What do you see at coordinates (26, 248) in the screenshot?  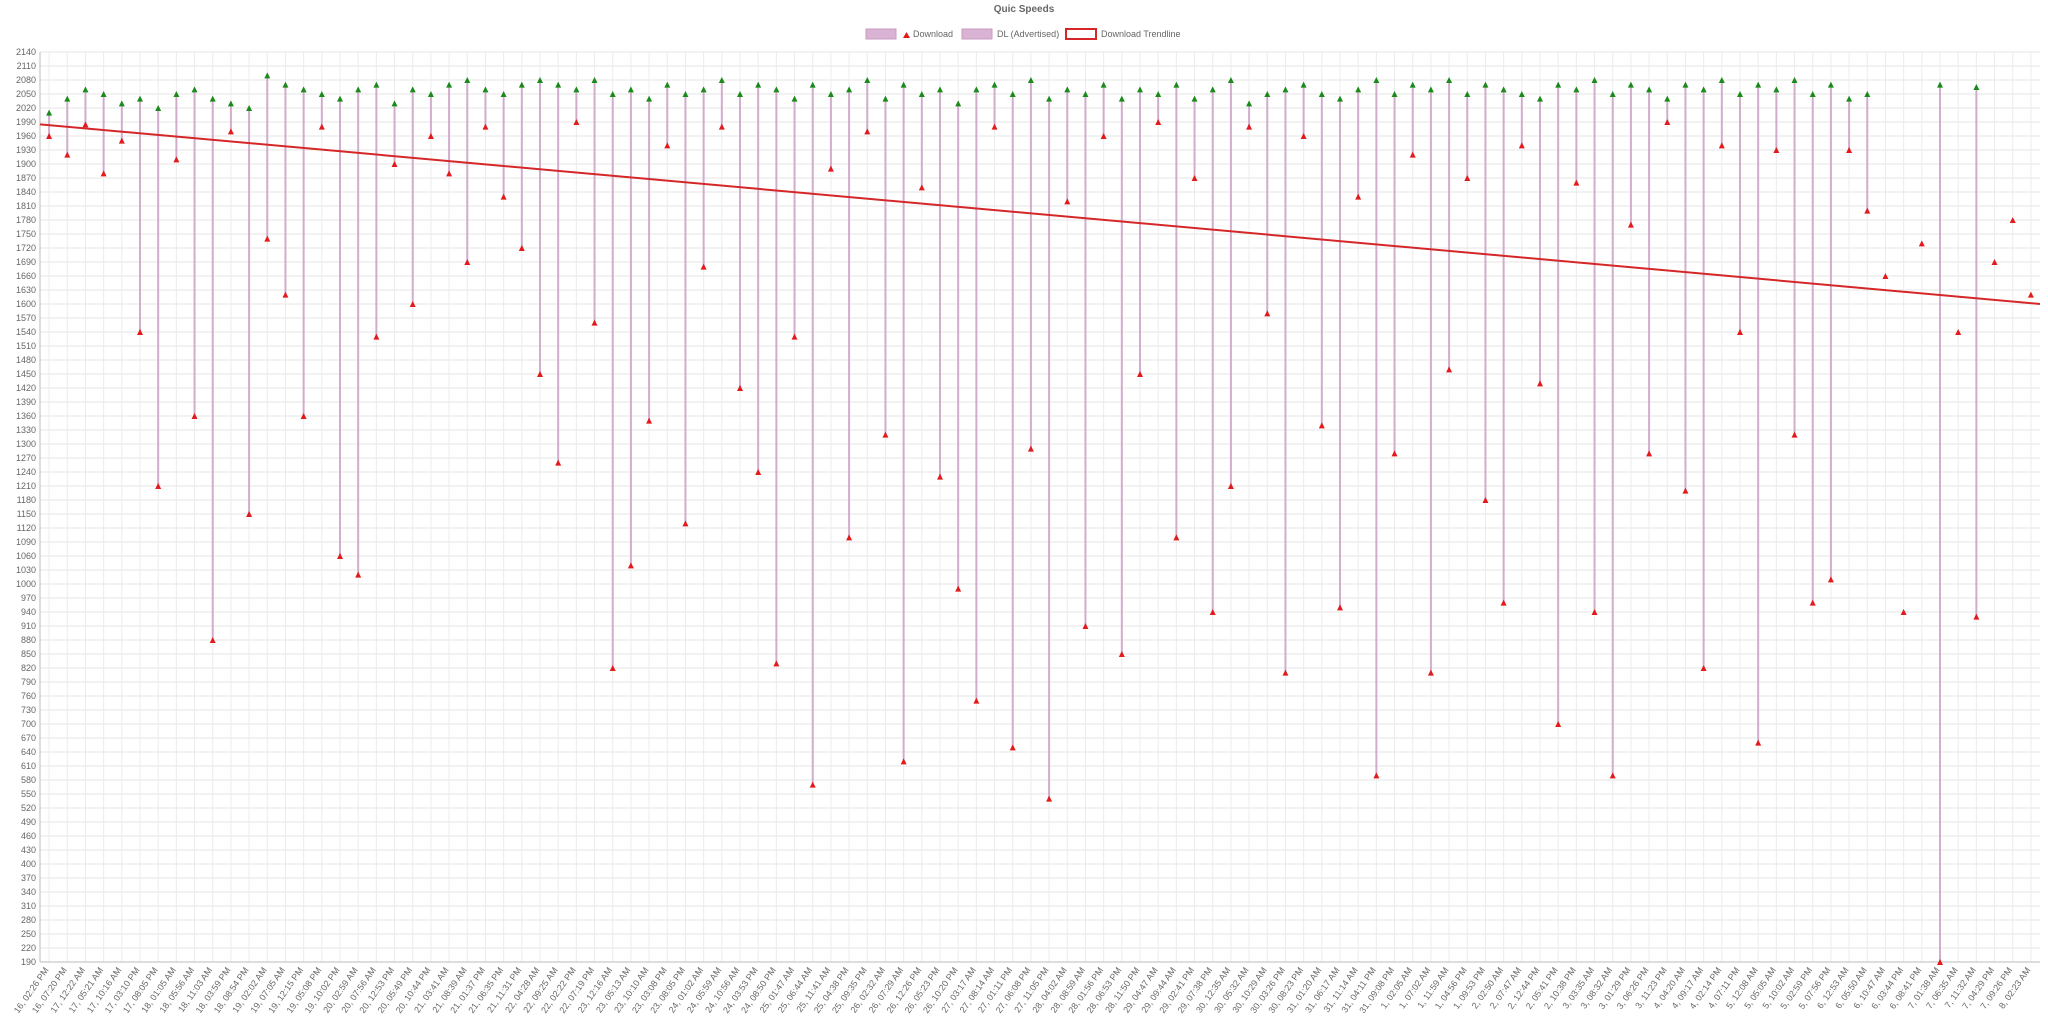 I see `y-tick-label: 1720` at bounding box center [26, 248].